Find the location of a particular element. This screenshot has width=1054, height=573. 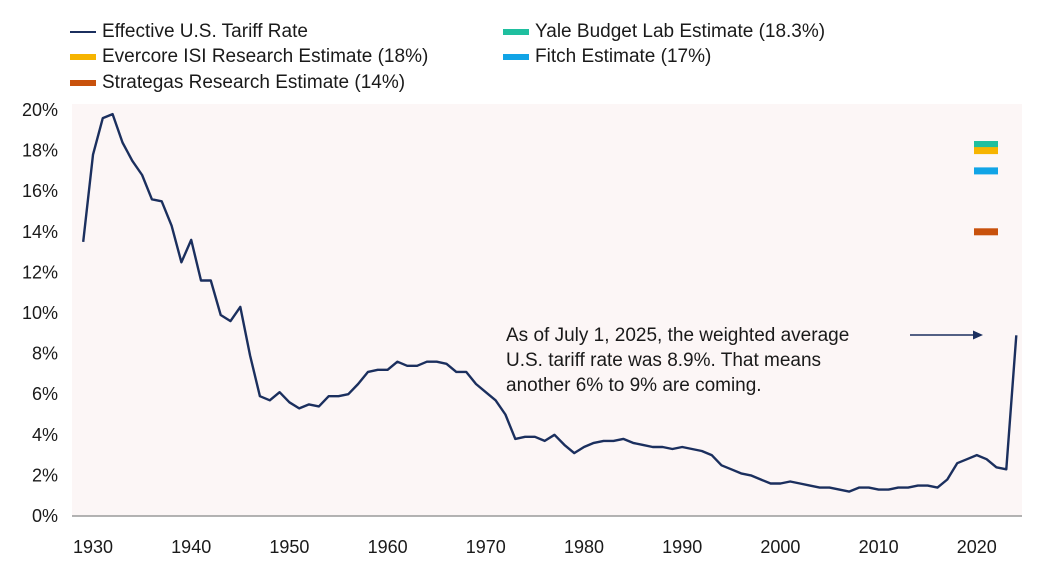

x-tick-label: 1970 is located at coordinates (486, 547).